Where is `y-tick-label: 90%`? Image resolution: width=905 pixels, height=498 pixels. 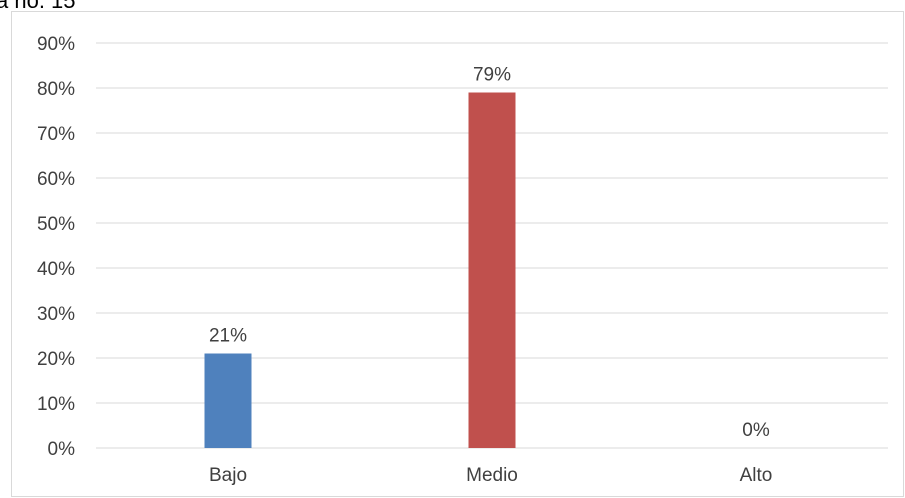 y-tick-label: 90% is located at coordinates (56, 44).